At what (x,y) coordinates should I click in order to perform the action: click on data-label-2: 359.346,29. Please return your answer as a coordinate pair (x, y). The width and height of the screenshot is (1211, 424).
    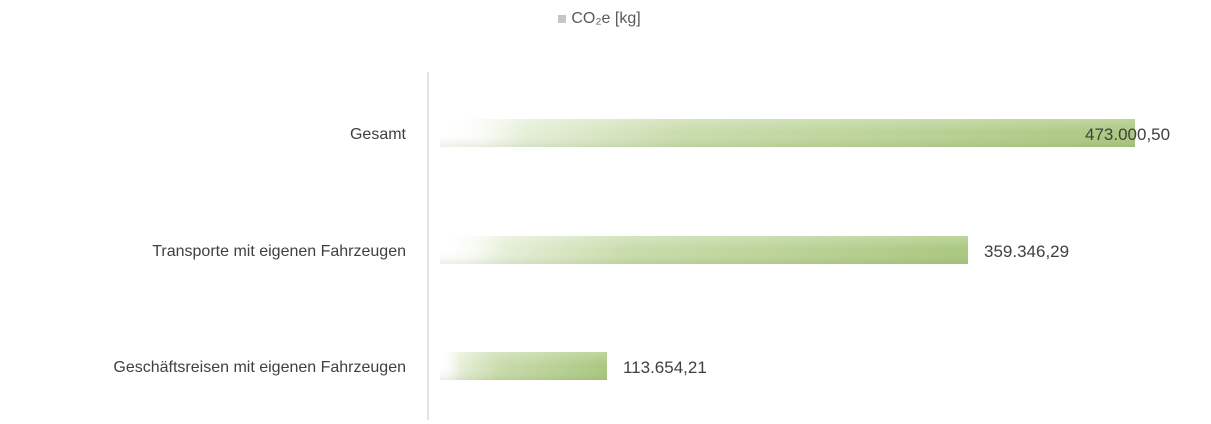
    Looking at the image, I should click on (1026, 251).